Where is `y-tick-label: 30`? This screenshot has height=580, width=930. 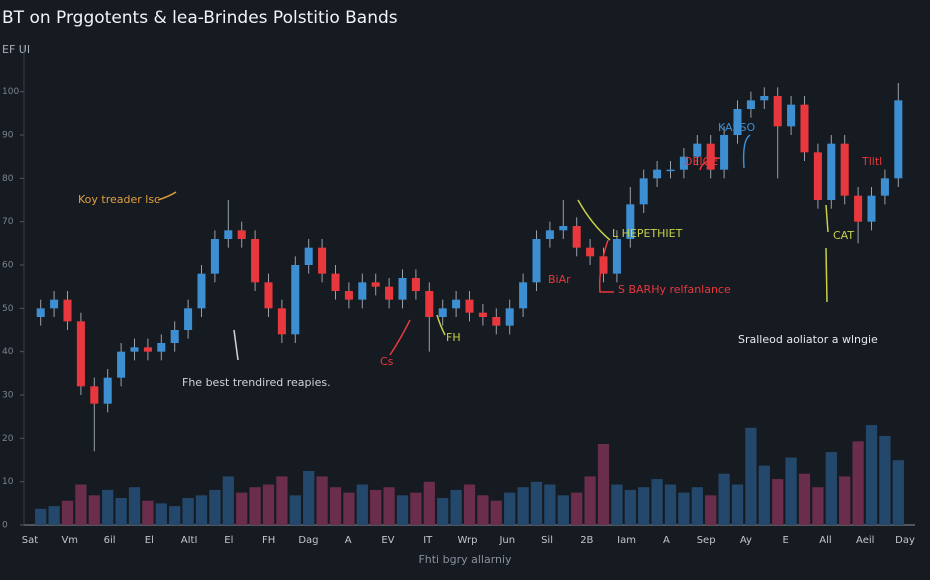 y-tick-label: 30 is located at coordinates (8, 396).